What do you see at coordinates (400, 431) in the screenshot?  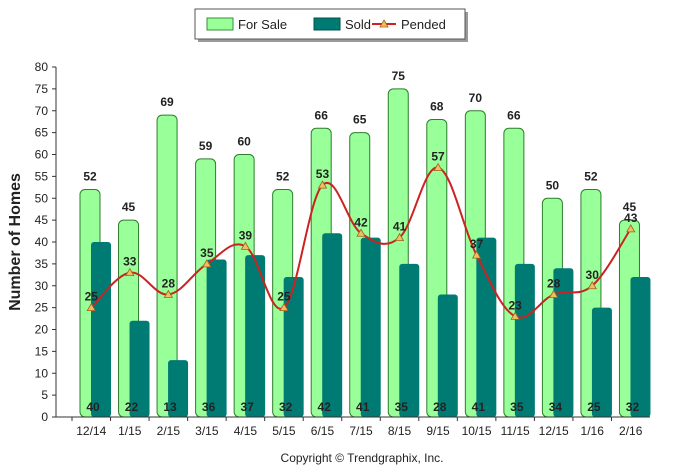 I see `x-tick-label: 8/15` at bounding box center [400, 431].